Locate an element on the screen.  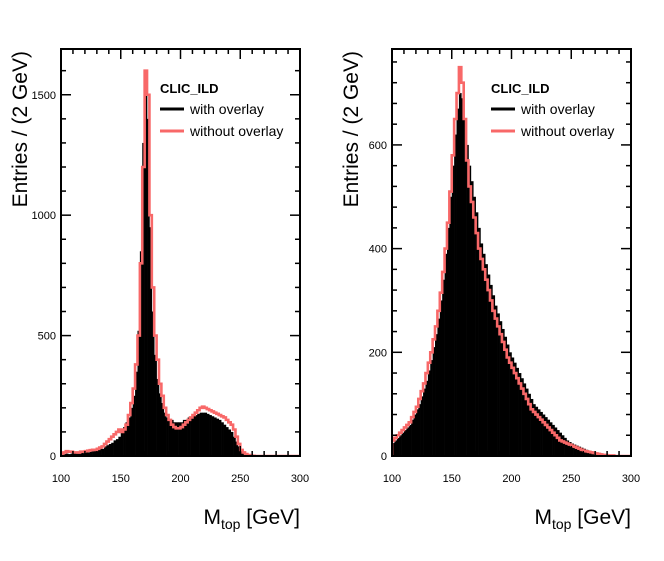
y-tick-label: 400 is located at coordinates (378, 250).